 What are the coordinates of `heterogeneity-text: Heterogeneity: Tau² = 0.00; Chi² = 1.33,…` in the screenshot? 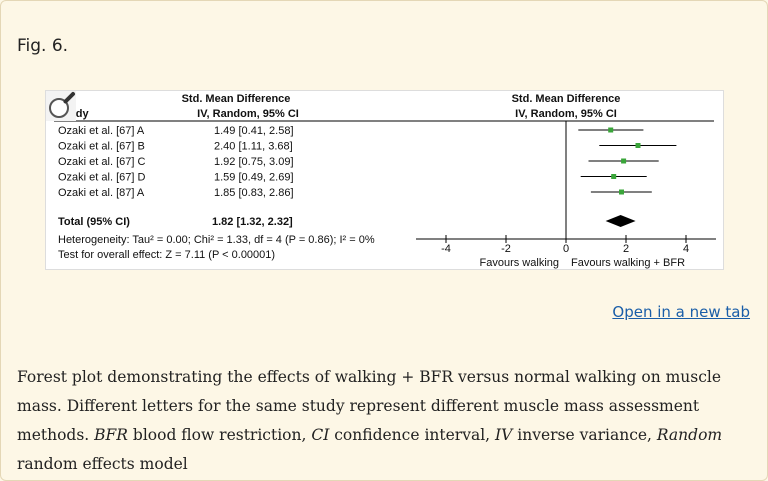 It's located at (216, 240).